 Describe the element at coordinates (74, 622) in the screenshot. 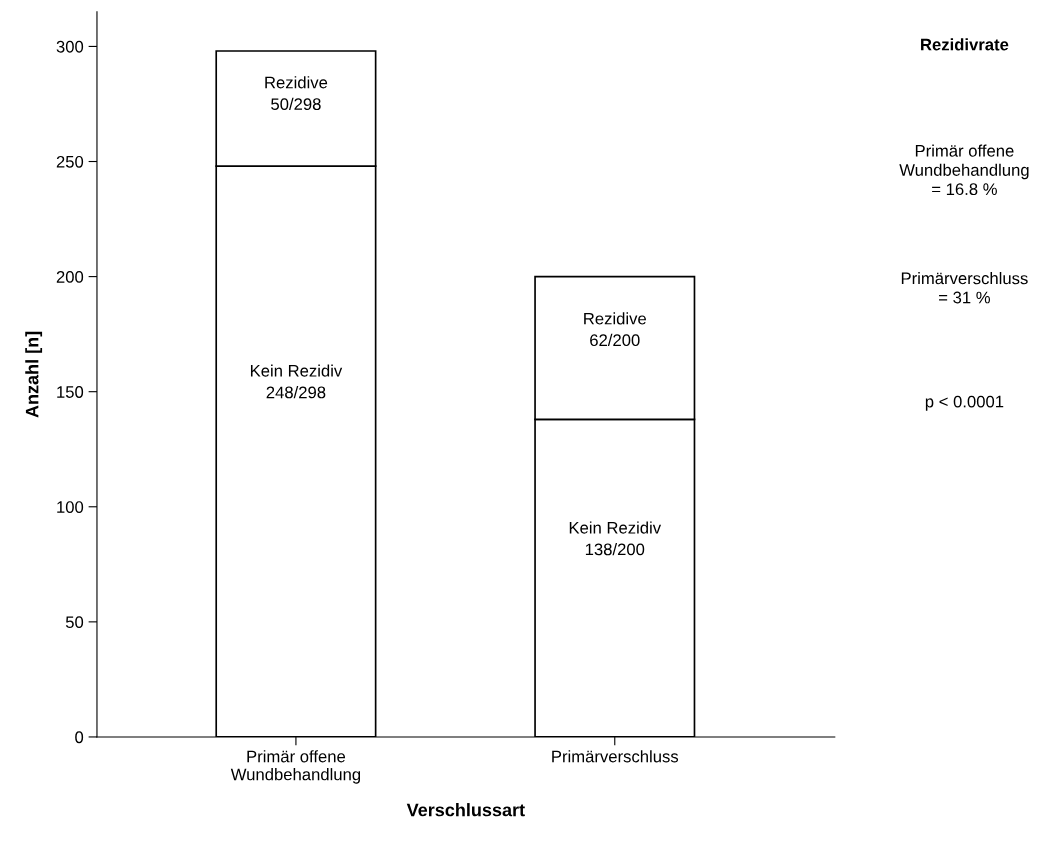

I see `y-tick-label: 50` at that location.